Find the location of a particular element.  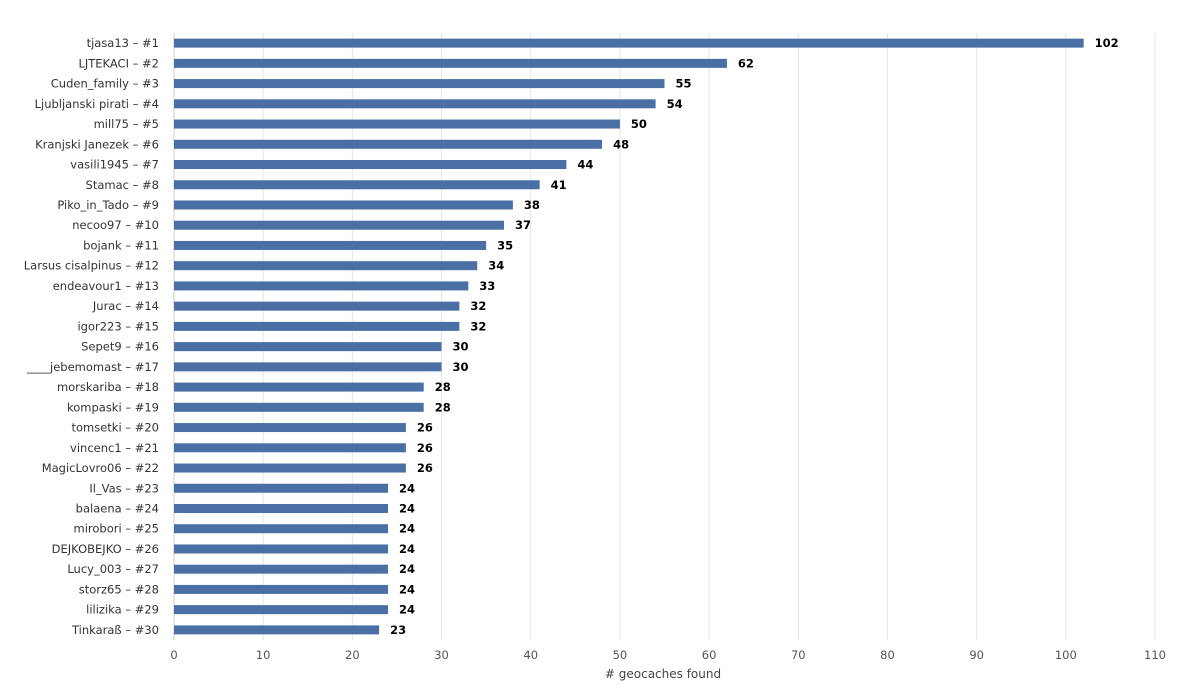

x-tick-label: 10 is located at coordinates (263, 655).